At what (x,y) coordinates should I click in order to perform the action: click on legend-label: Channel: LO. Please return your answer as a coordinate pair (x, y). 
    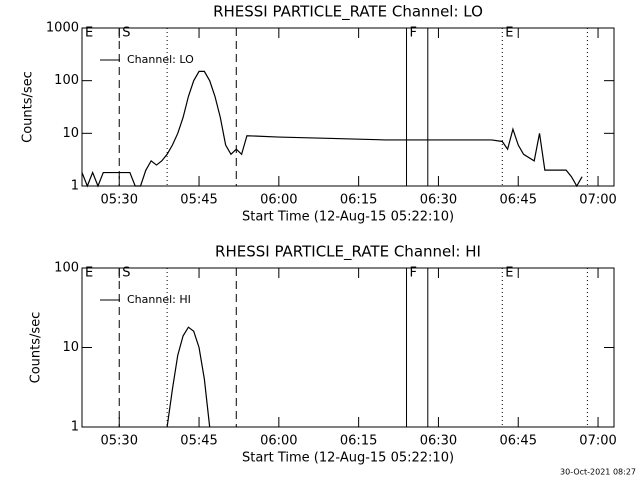
    Looking at the image, I should click on (160, 59).